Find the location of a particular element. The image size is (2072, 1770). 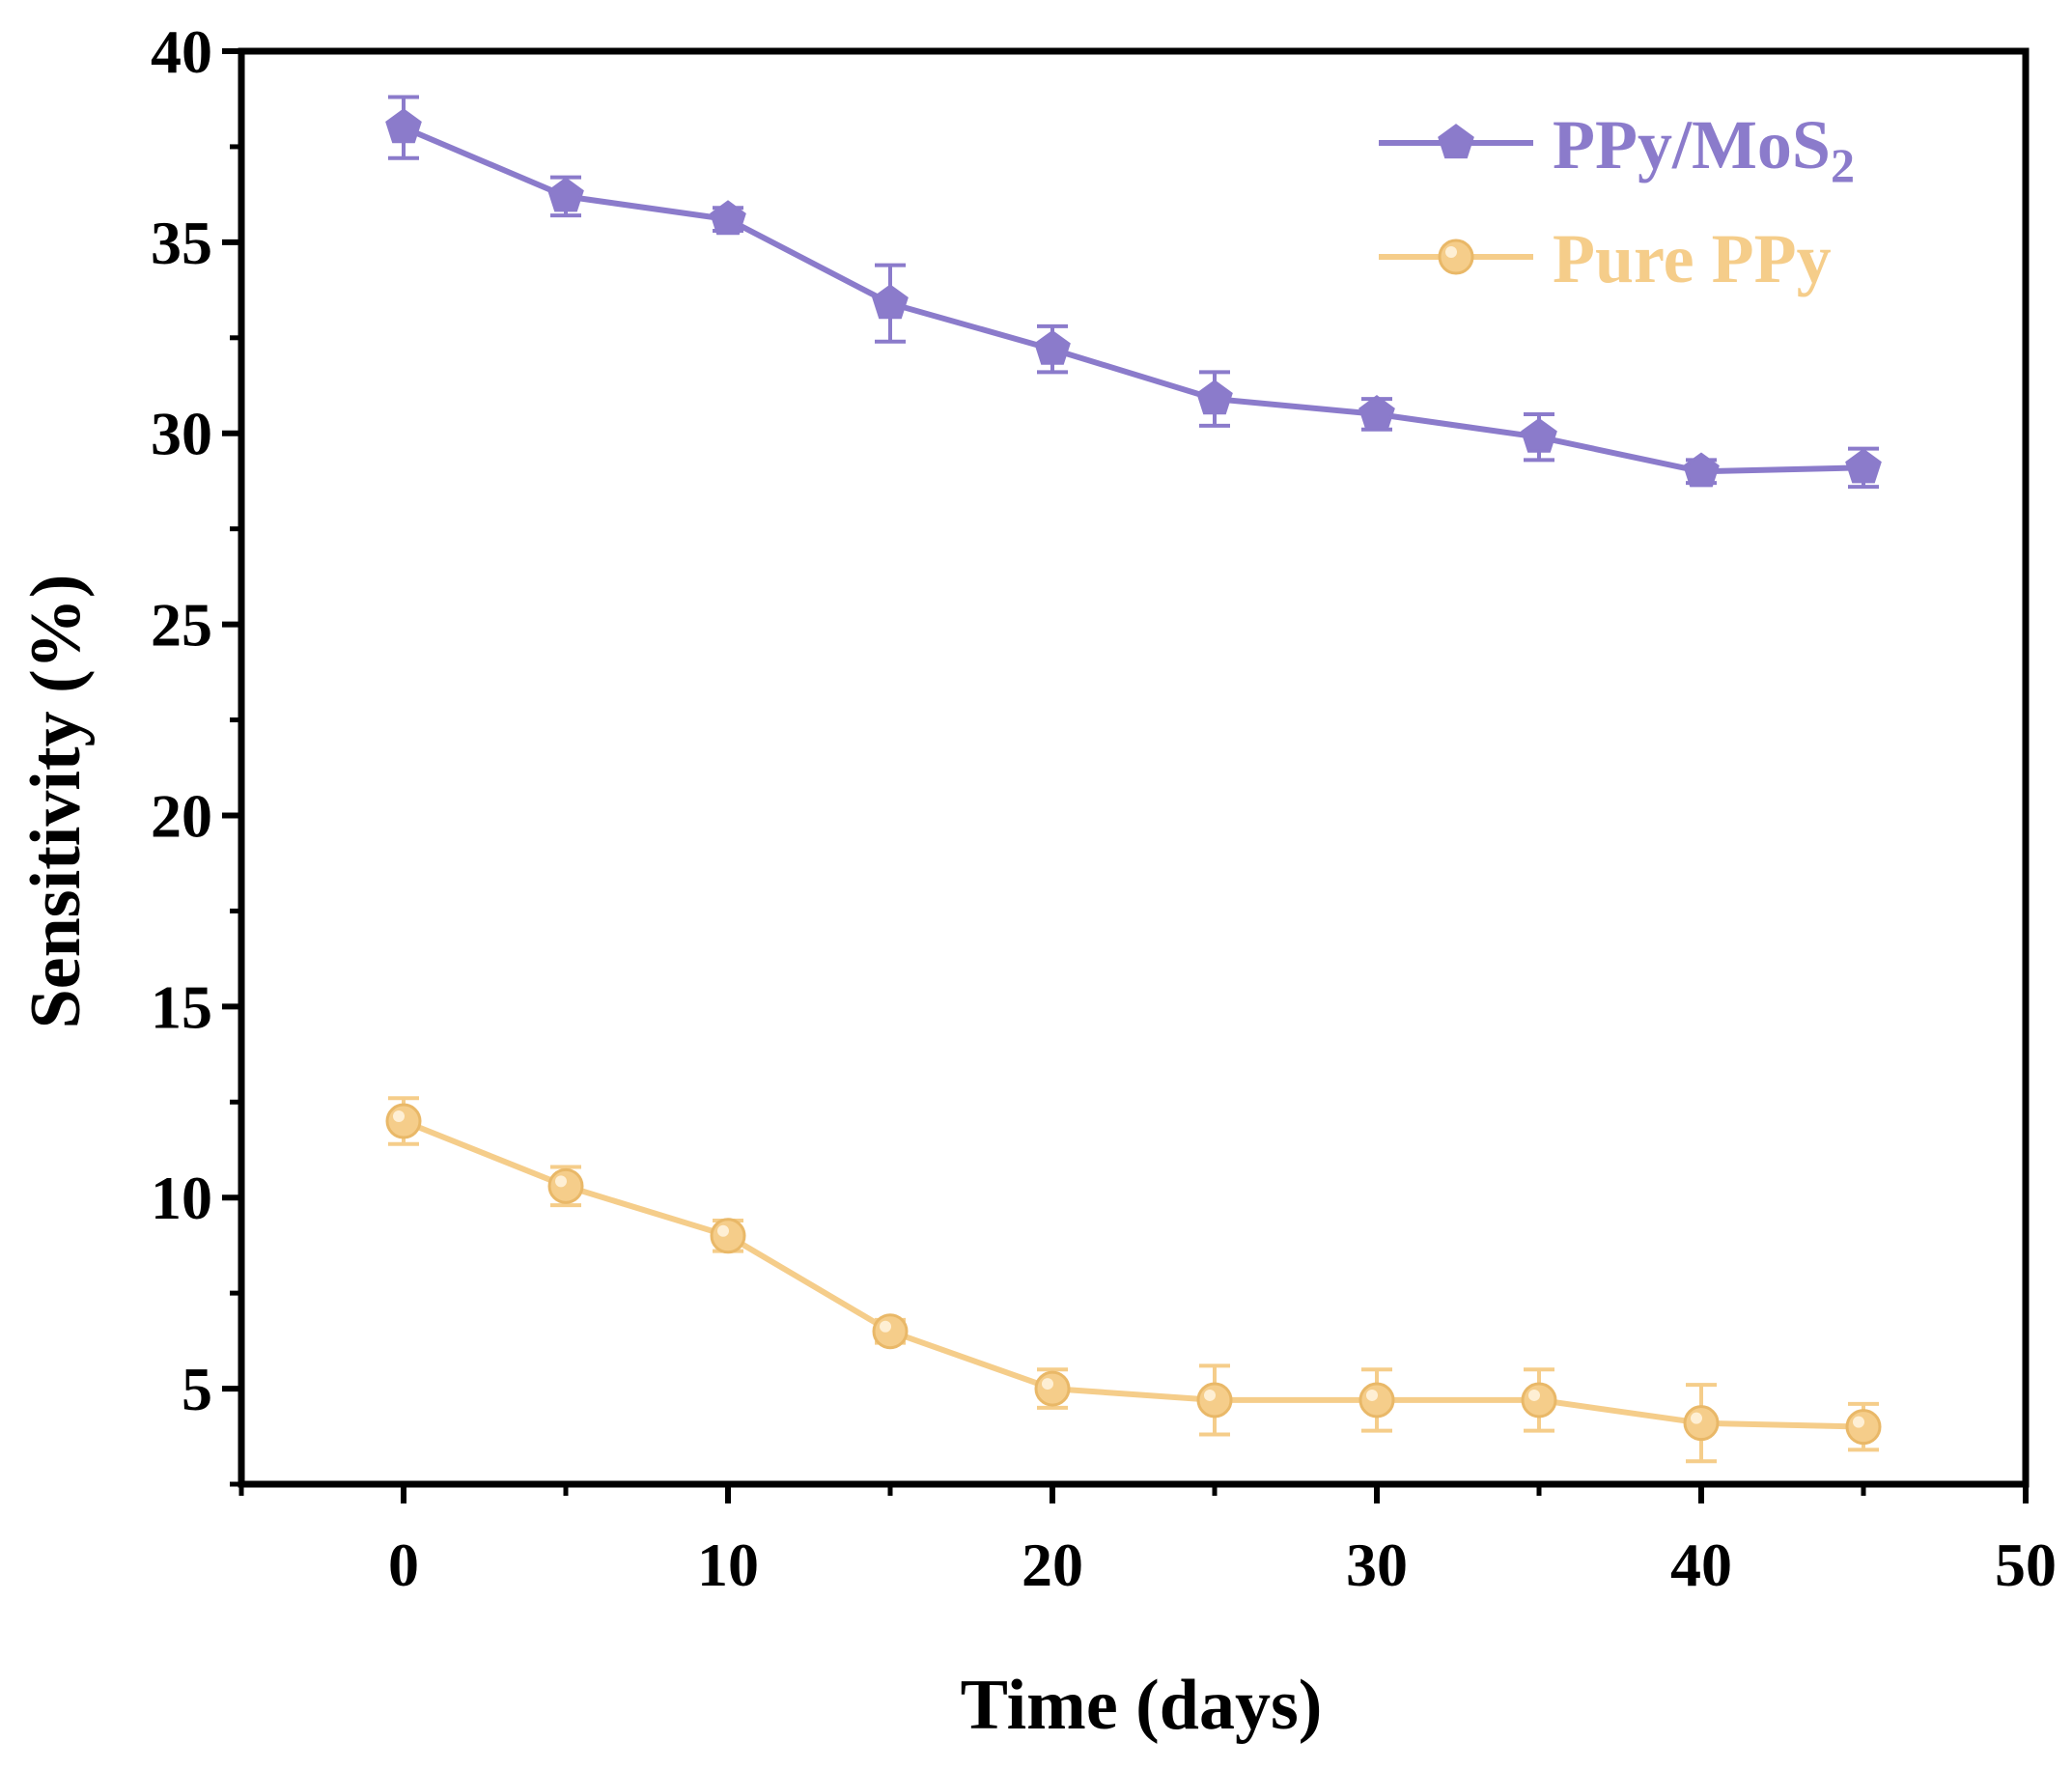

y-tick-label: 35 is located at coordinates (181, 243).